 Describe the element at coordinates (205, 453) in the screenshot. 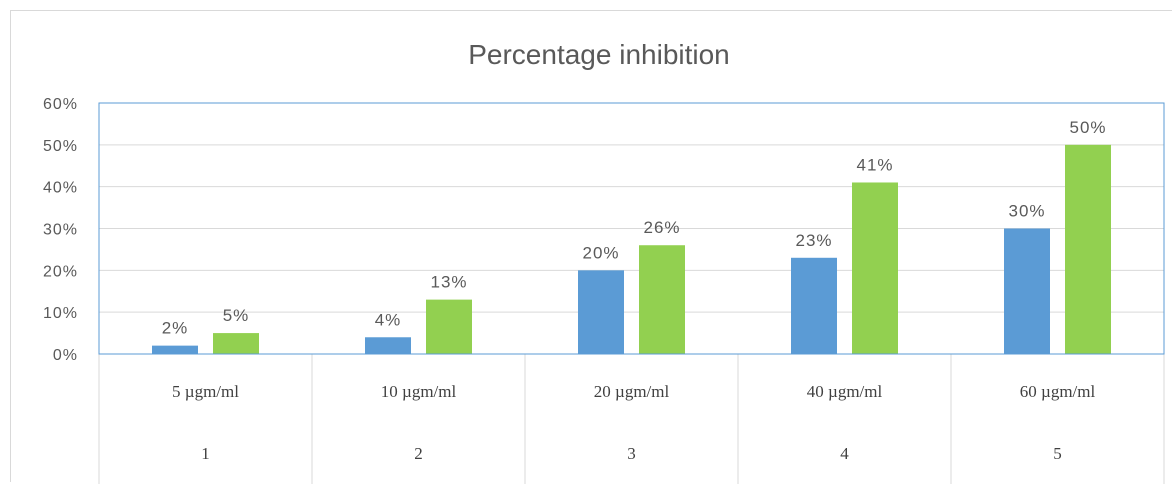

I see `category-index-label: 1` at that location.